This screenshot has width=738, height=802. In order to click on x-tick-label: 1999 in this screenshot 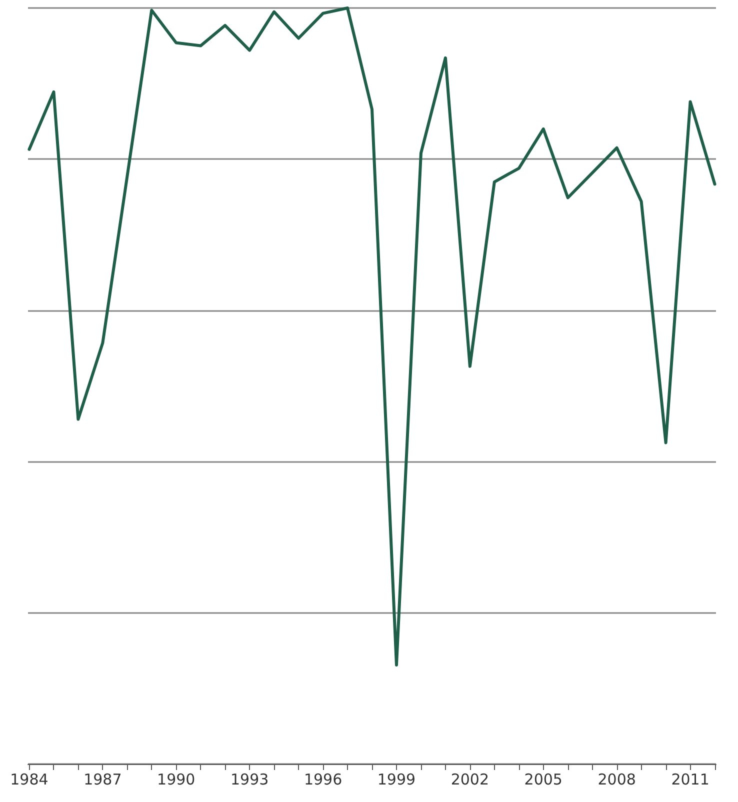, I will do `click(396, 779)`.